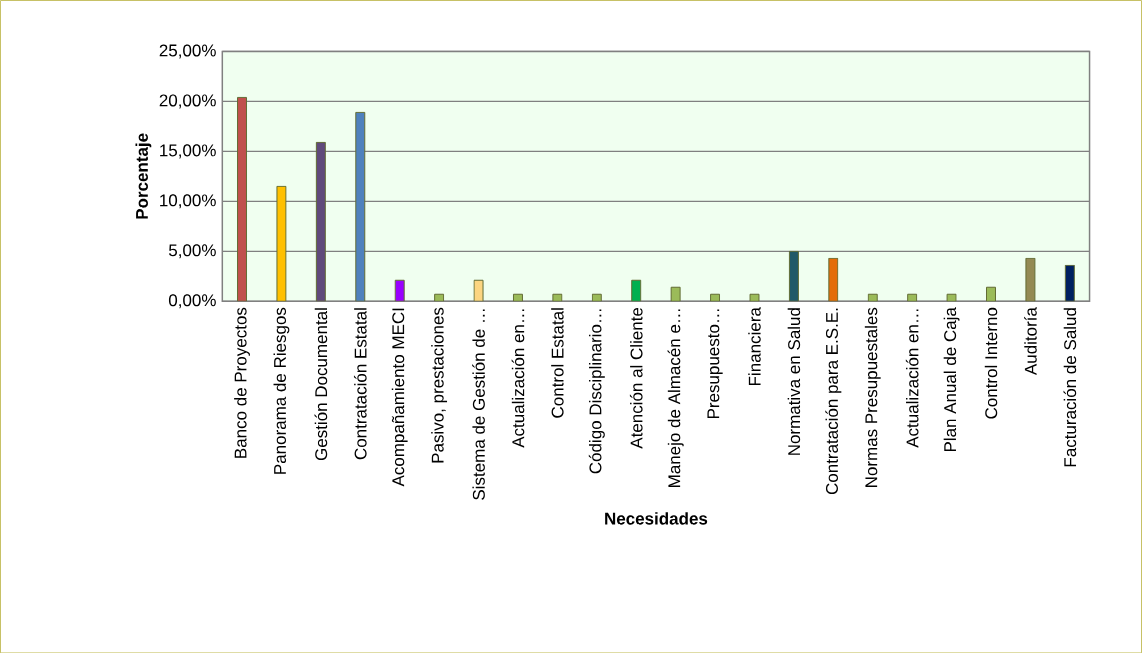 This screenshot has height=653, width=1142. What do you see at coordinates (951, 378) in the screenshot?
I see `x-tick-label: Plan Anual de Caja` at bounding box center [951, 378].